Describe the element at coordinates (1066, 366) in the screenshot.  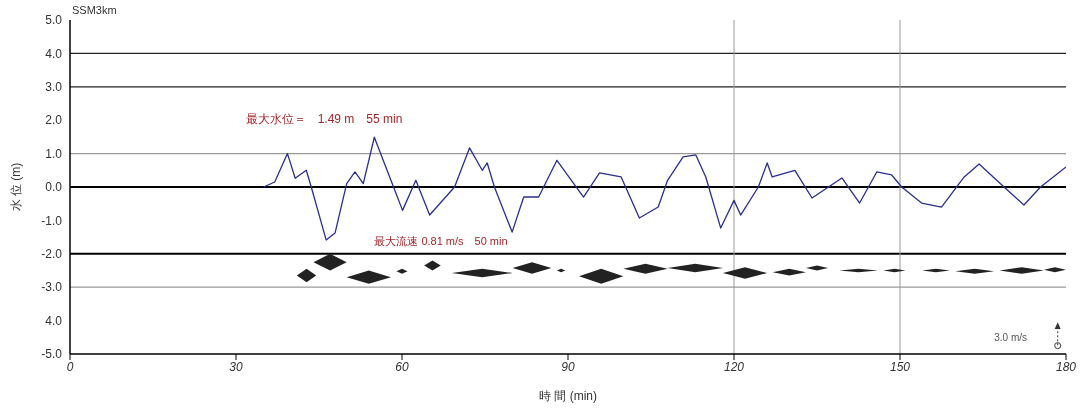
I see `x-tick-label: 180` at that location.